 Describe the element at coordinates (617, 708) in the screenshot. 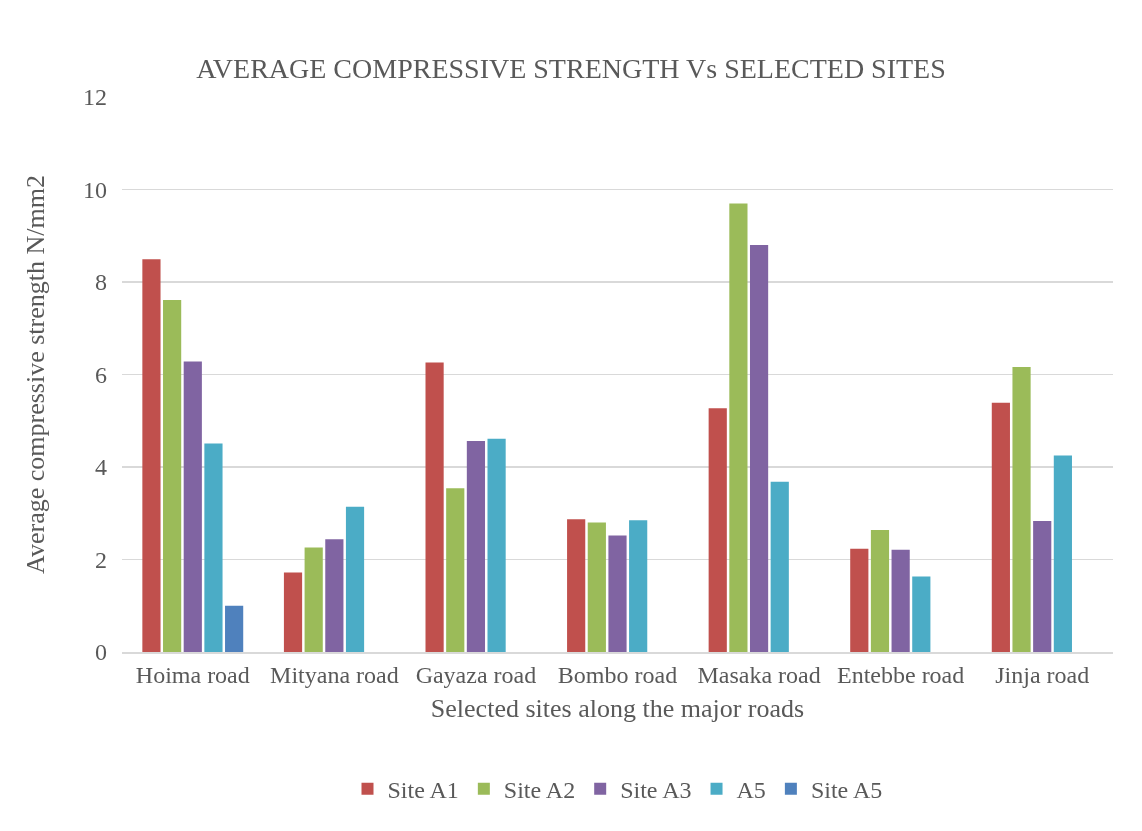

I see `x-axis-title: Selected sites along the major roads` at that location.